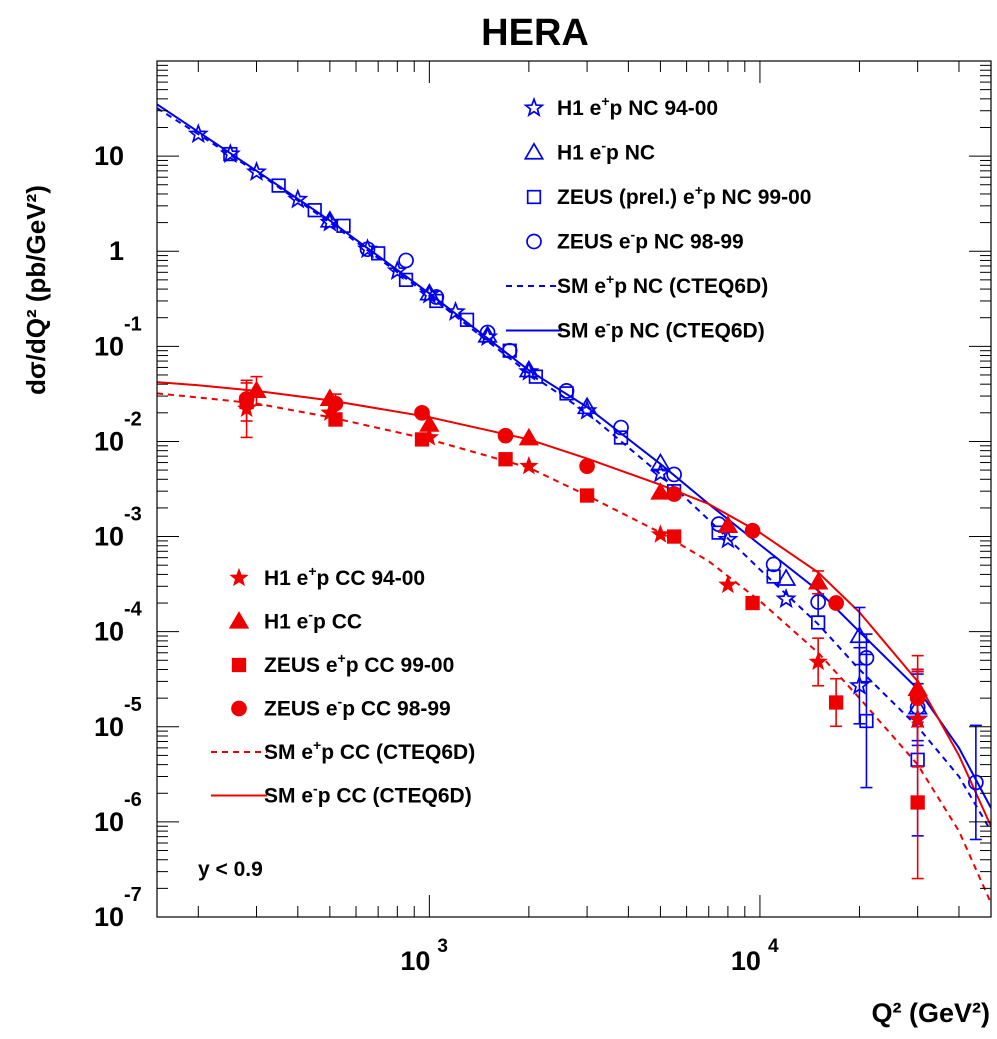 Image resolution: width=997 pixels, height=1039 pixels. What do you see at coordinates (36, 290) in the screenshot?
I see `y-axis-label: dσ/dQ² (pb/GeV²)` at bounding box center [36, 290].